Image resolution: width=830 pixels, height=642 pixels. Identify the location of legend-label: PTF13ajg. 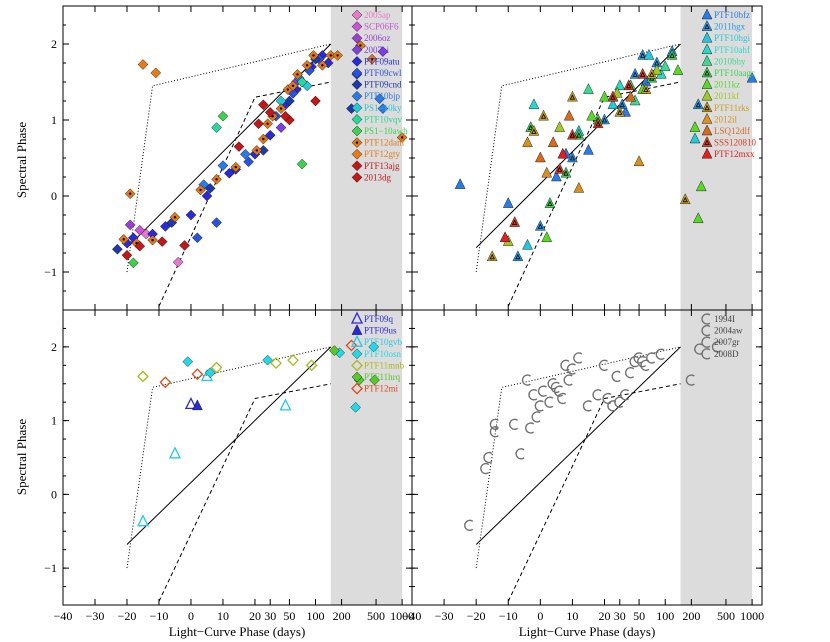
(382, 166).